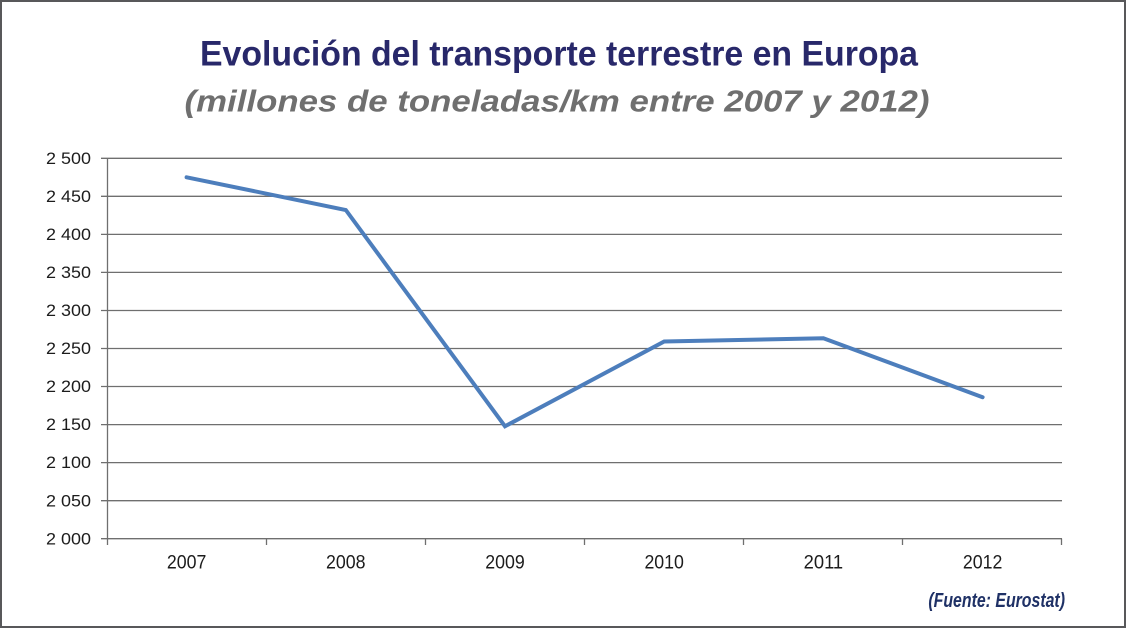  Describe the element at coordinates (68, 348) in the screenshot. I see `svg-text: 2 250` at that location.